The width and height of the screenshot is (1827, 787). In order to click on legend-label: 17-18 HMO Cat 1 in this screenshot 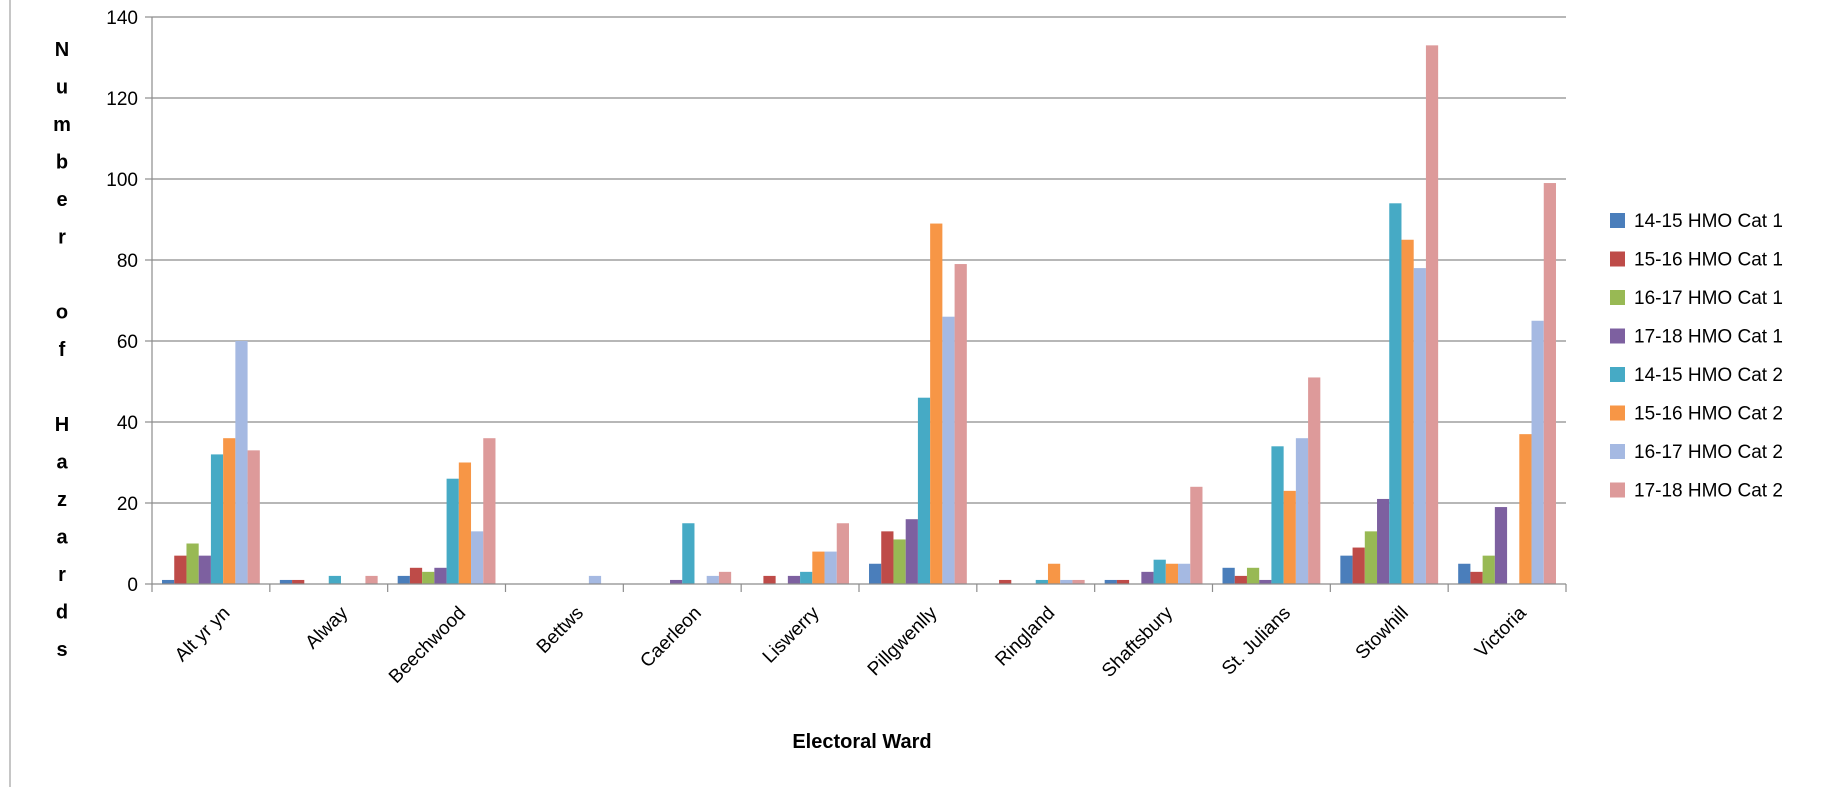, I will do `click(1708, 337)`.